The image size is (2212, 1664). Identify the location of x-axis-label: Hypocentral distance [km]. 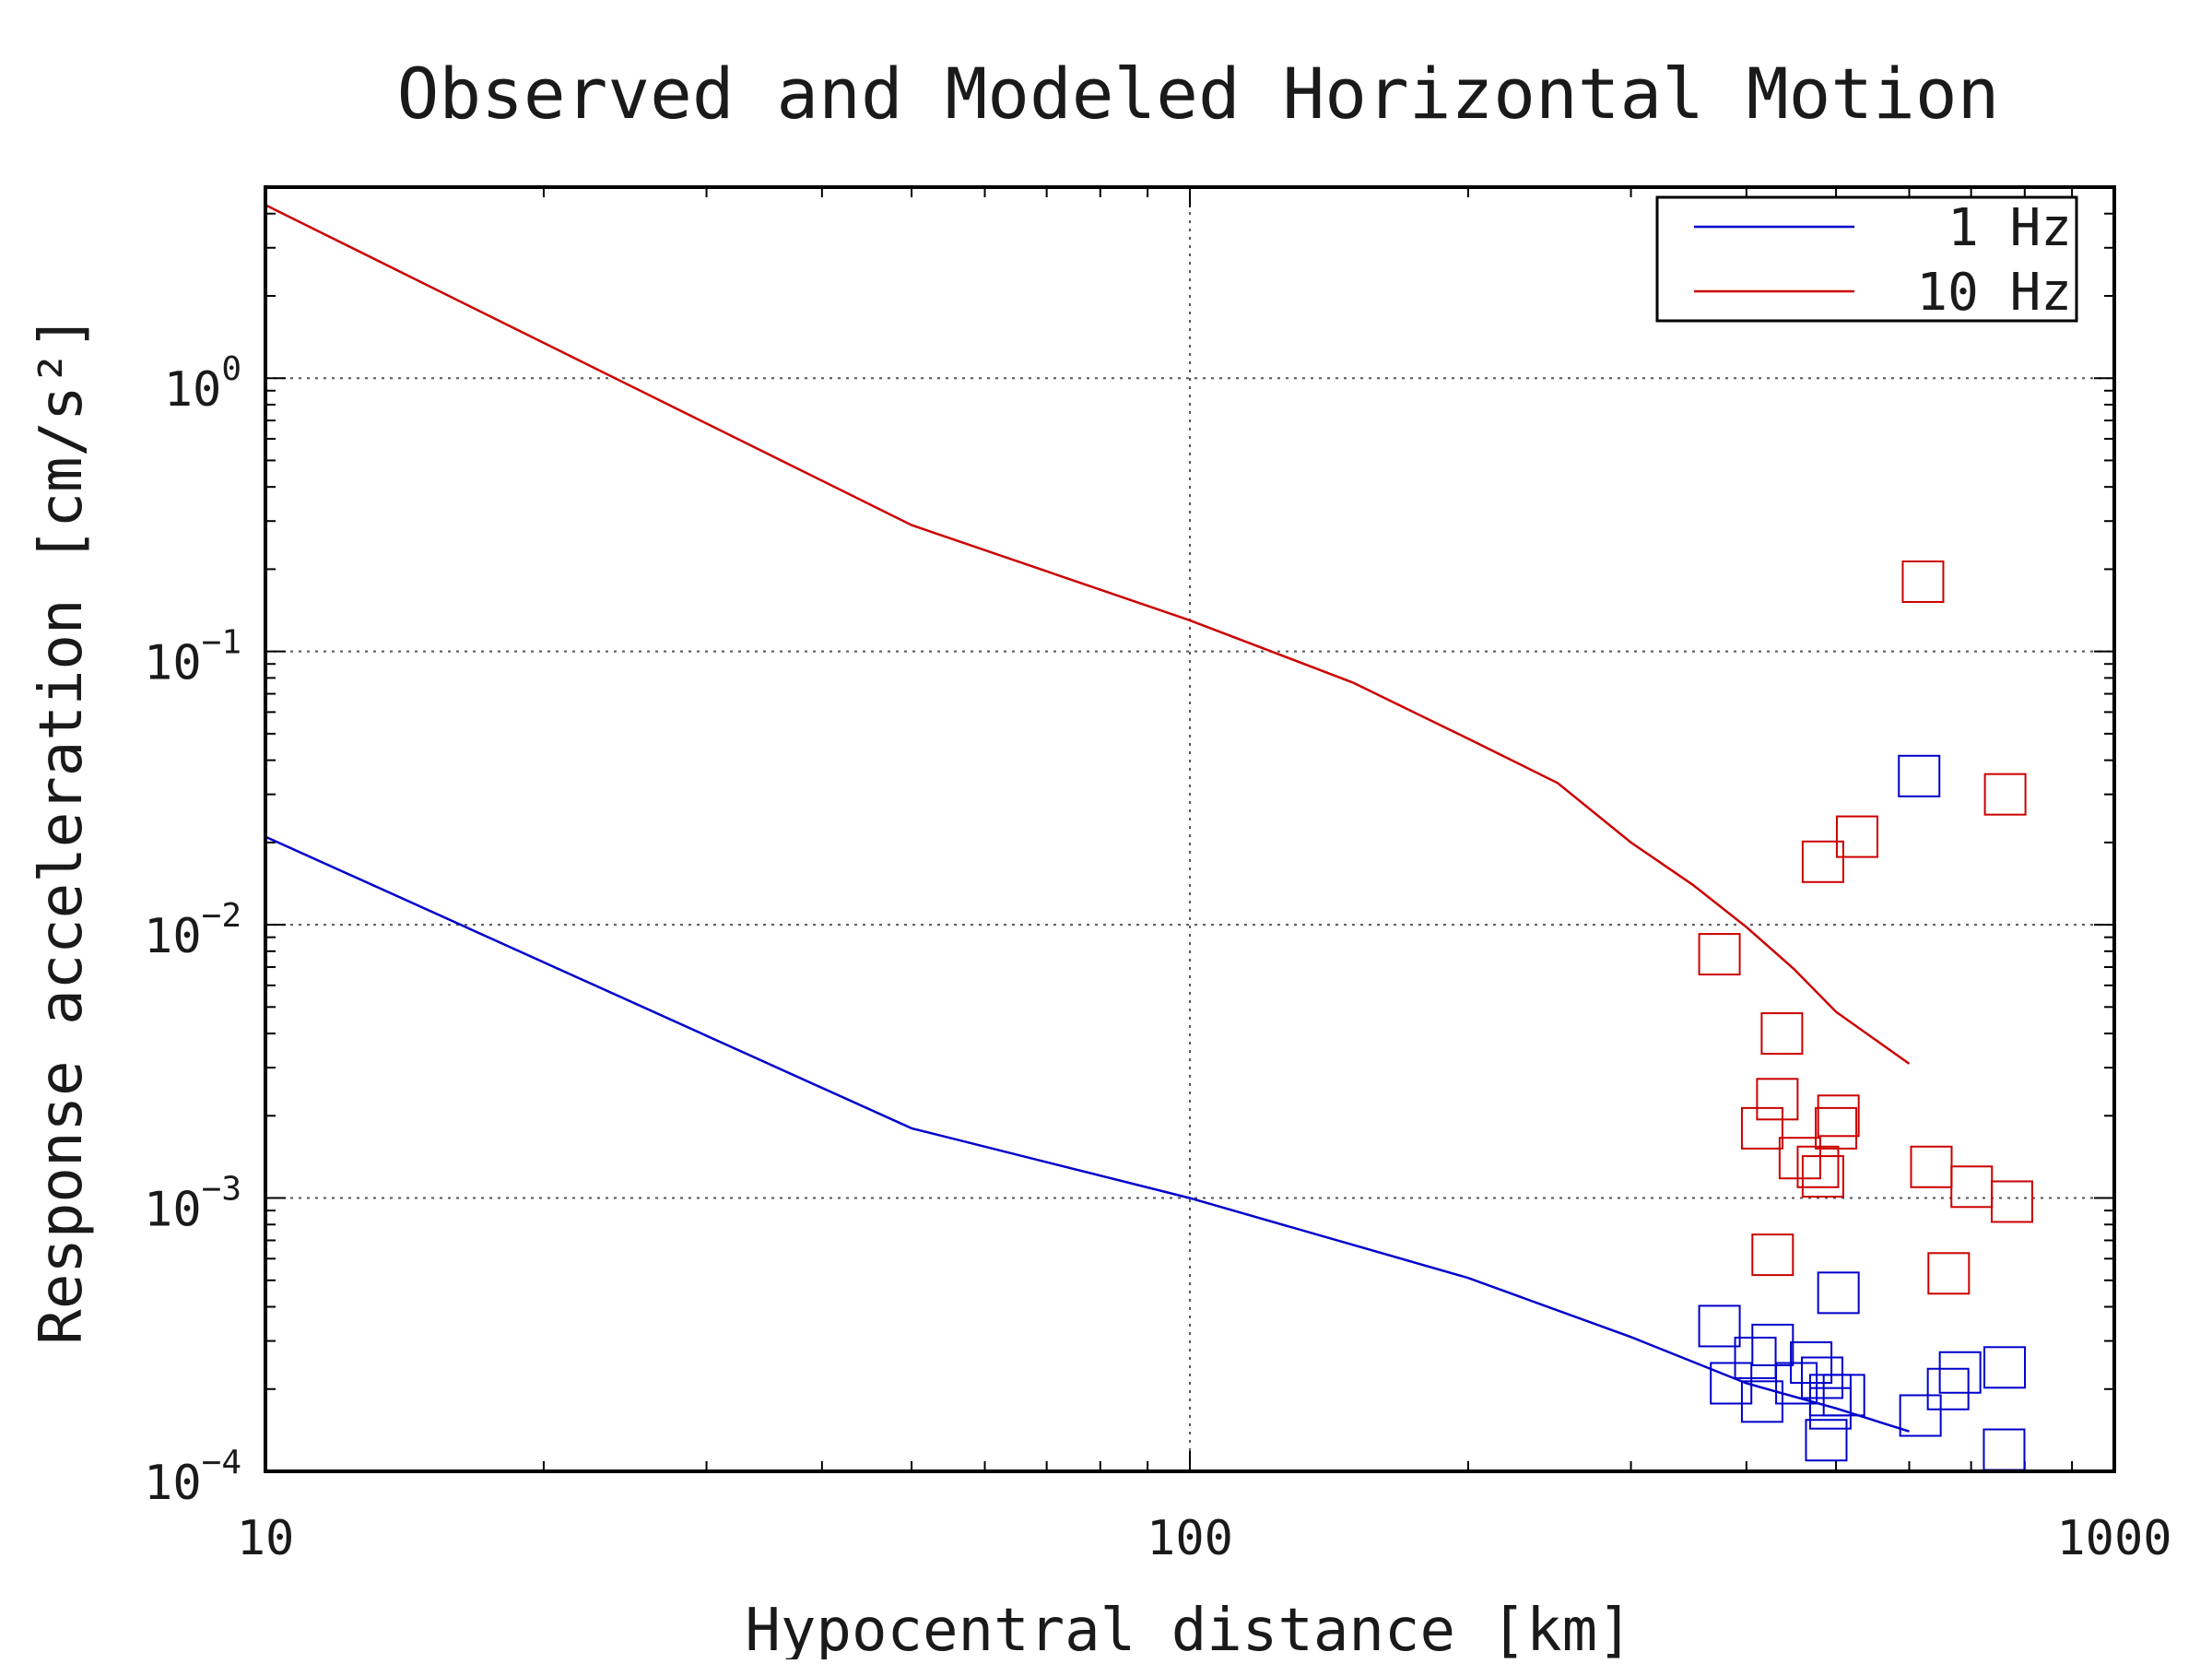
(1188, 1628).